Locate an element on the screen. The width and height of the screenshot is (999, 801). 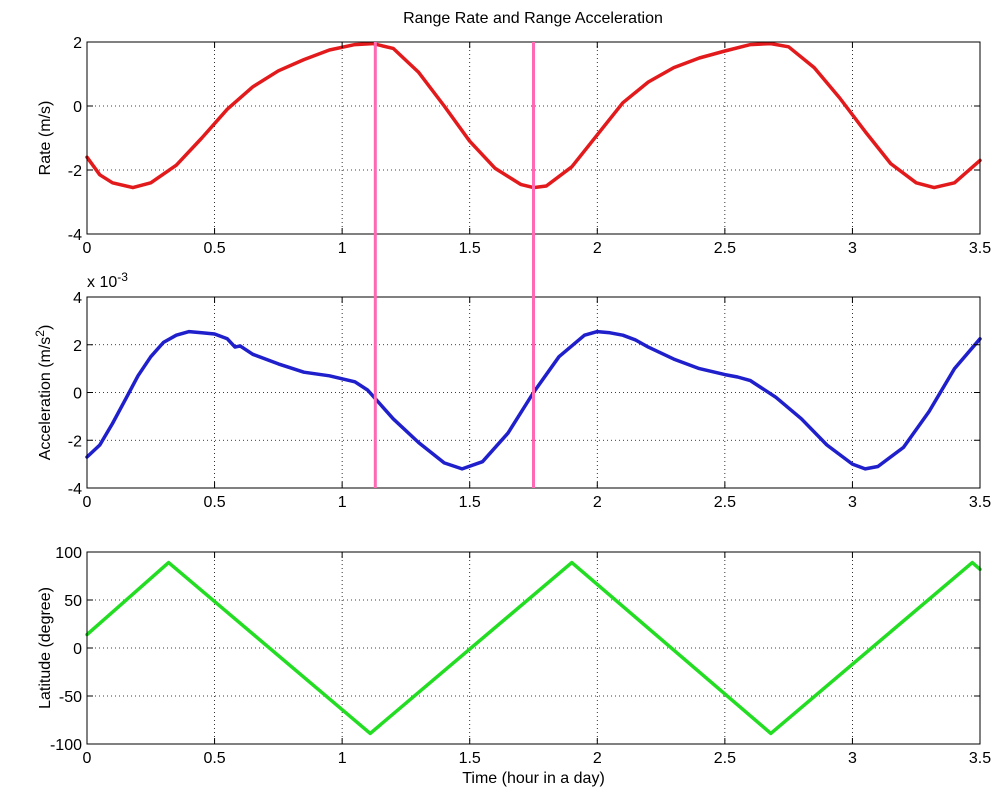
y-axis-label: Latitude (degree) is located at coordinates (45, 648).